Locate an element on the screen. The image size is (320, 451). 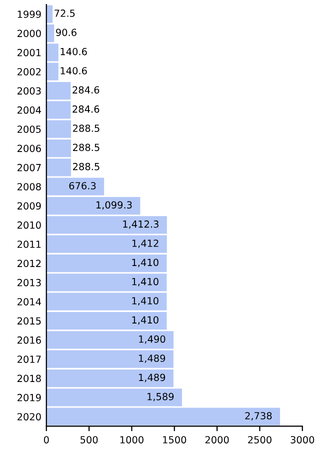
y-tick-label: 2002 is located at coordinates (29, 72).